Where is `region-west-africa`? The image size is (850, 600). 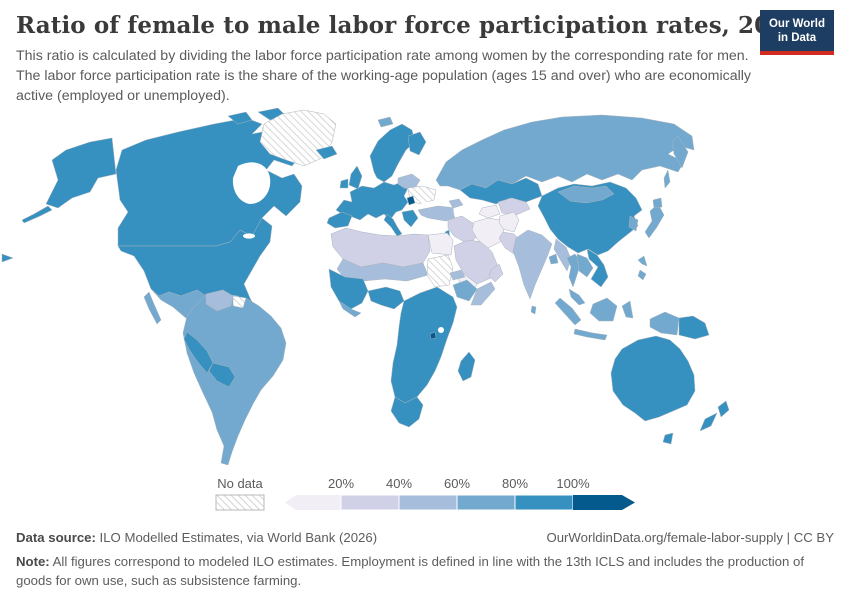 region-west-africa is located at coordinates (348, 289).